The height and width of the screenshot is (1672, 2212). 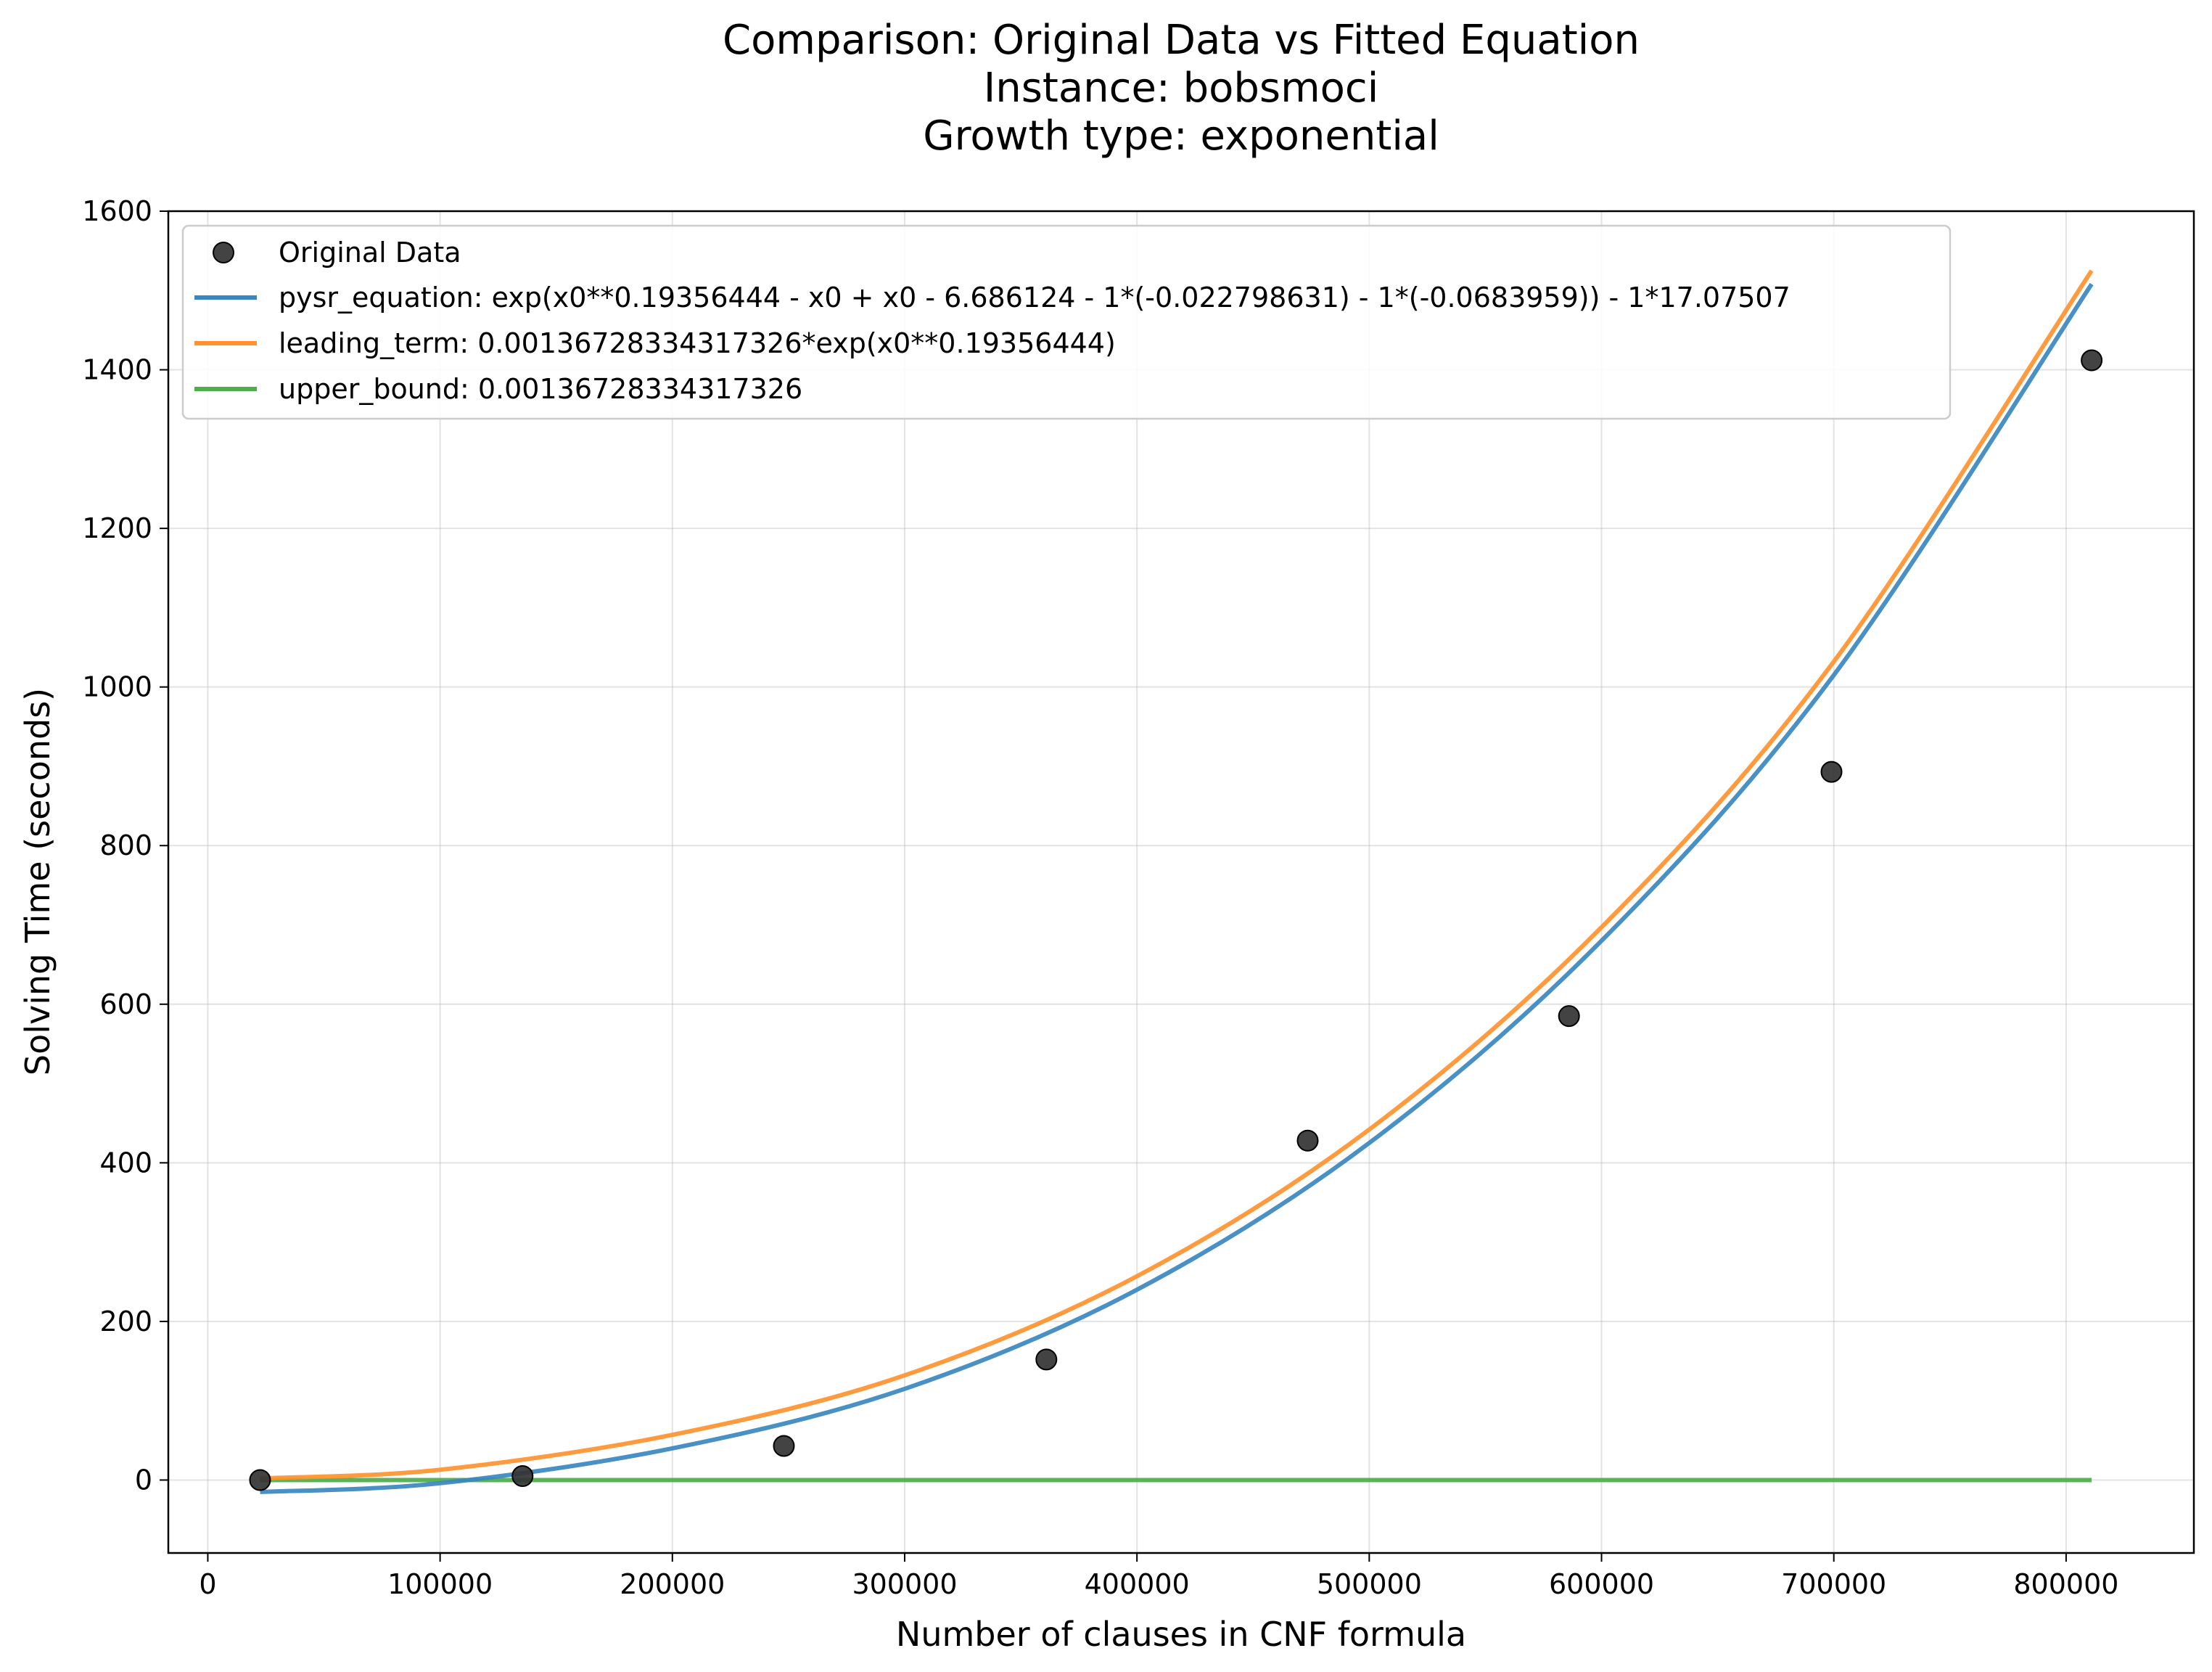 I want to click on x-tick-label: 100000, so click(x=440, y=1584).